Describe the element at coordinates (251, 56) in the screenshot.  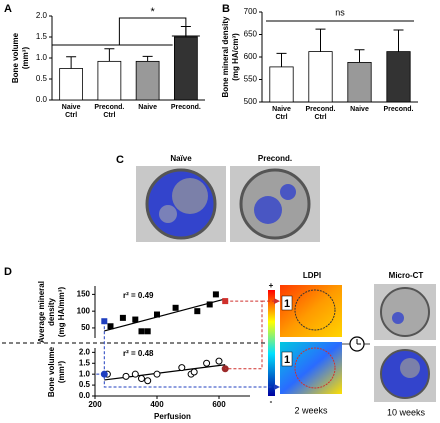
I see `y-tick-label: 600` at that location.